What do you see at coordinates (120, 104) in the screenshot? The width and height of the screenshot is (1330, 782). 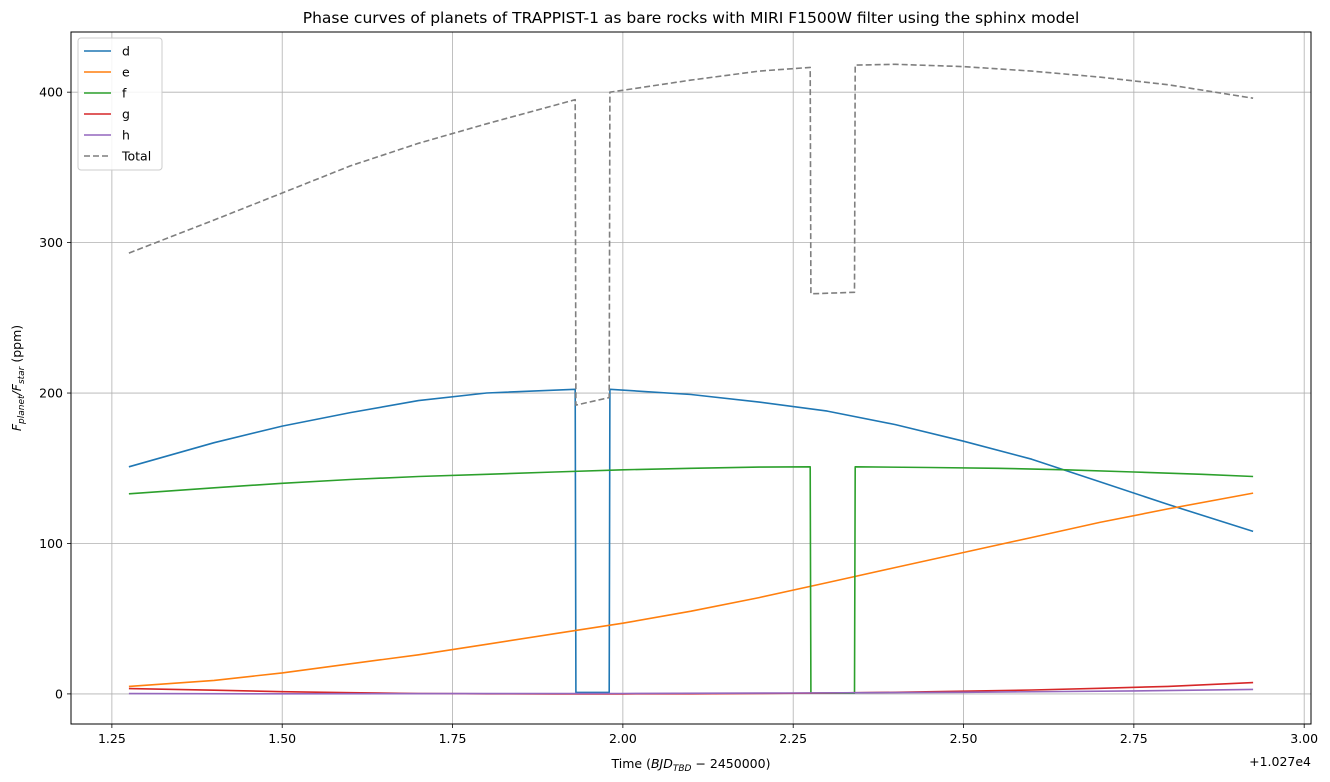 I see `legend-box` at bounding box center [120, 104].